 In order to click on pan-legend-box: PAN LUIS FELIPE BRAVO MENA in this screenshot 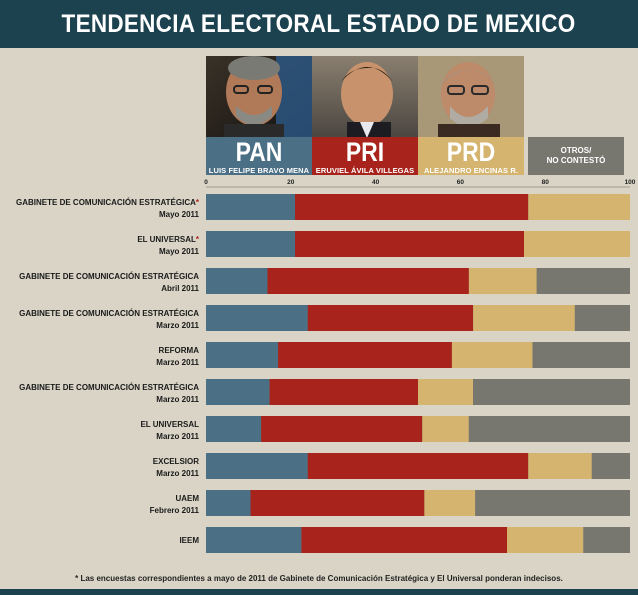, I will do `click(259, 156)`.